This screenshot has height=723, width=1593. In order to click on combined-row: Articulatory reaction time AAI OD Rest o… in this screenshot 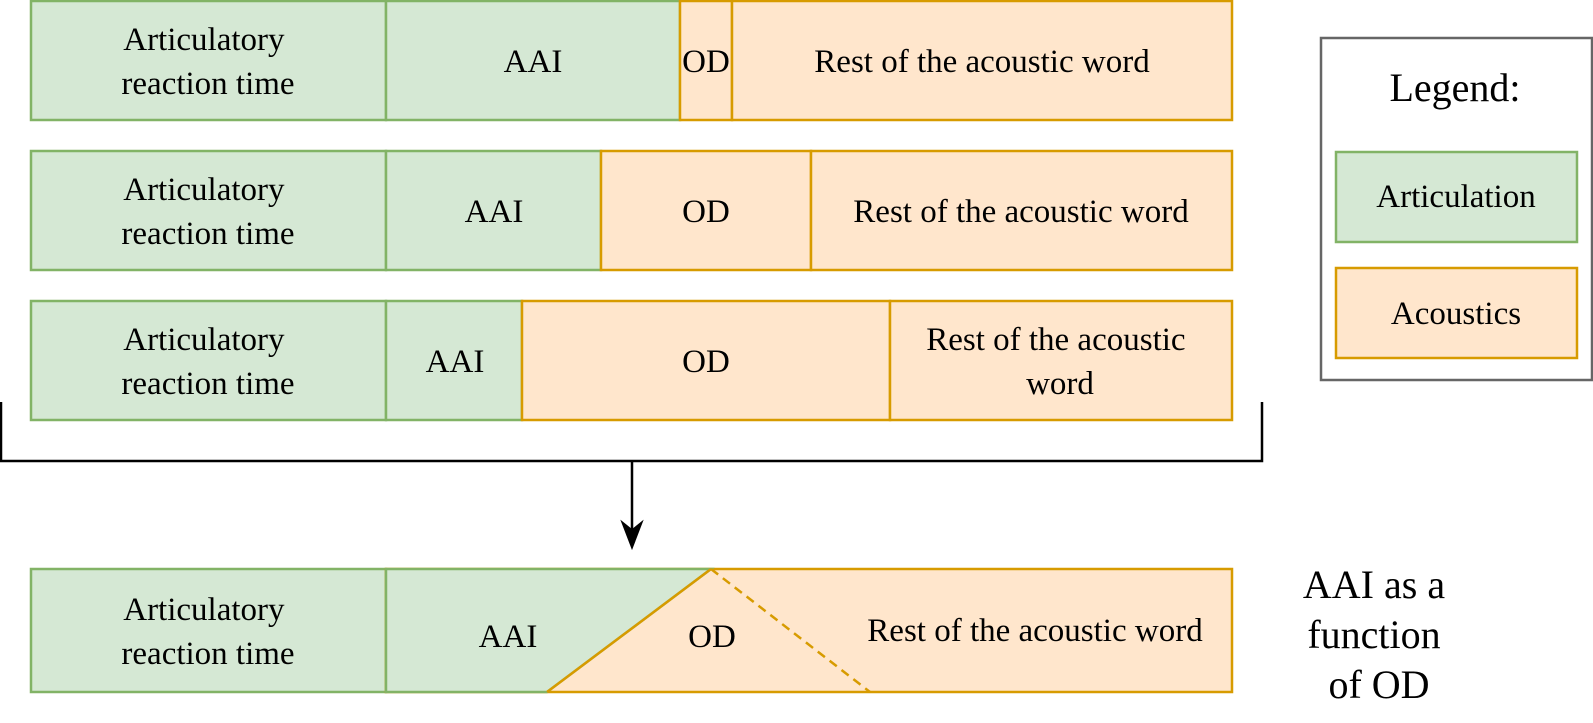, I will do `click(631, 630)`.